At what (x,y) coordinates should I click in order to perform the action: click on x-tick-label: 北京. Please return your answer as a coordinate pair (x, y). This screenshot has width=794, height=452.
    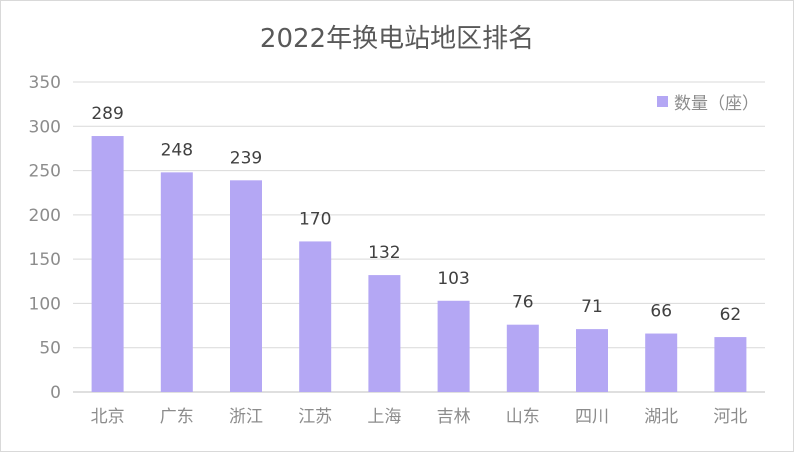
    Looking at the image, I should click on (108, 417).